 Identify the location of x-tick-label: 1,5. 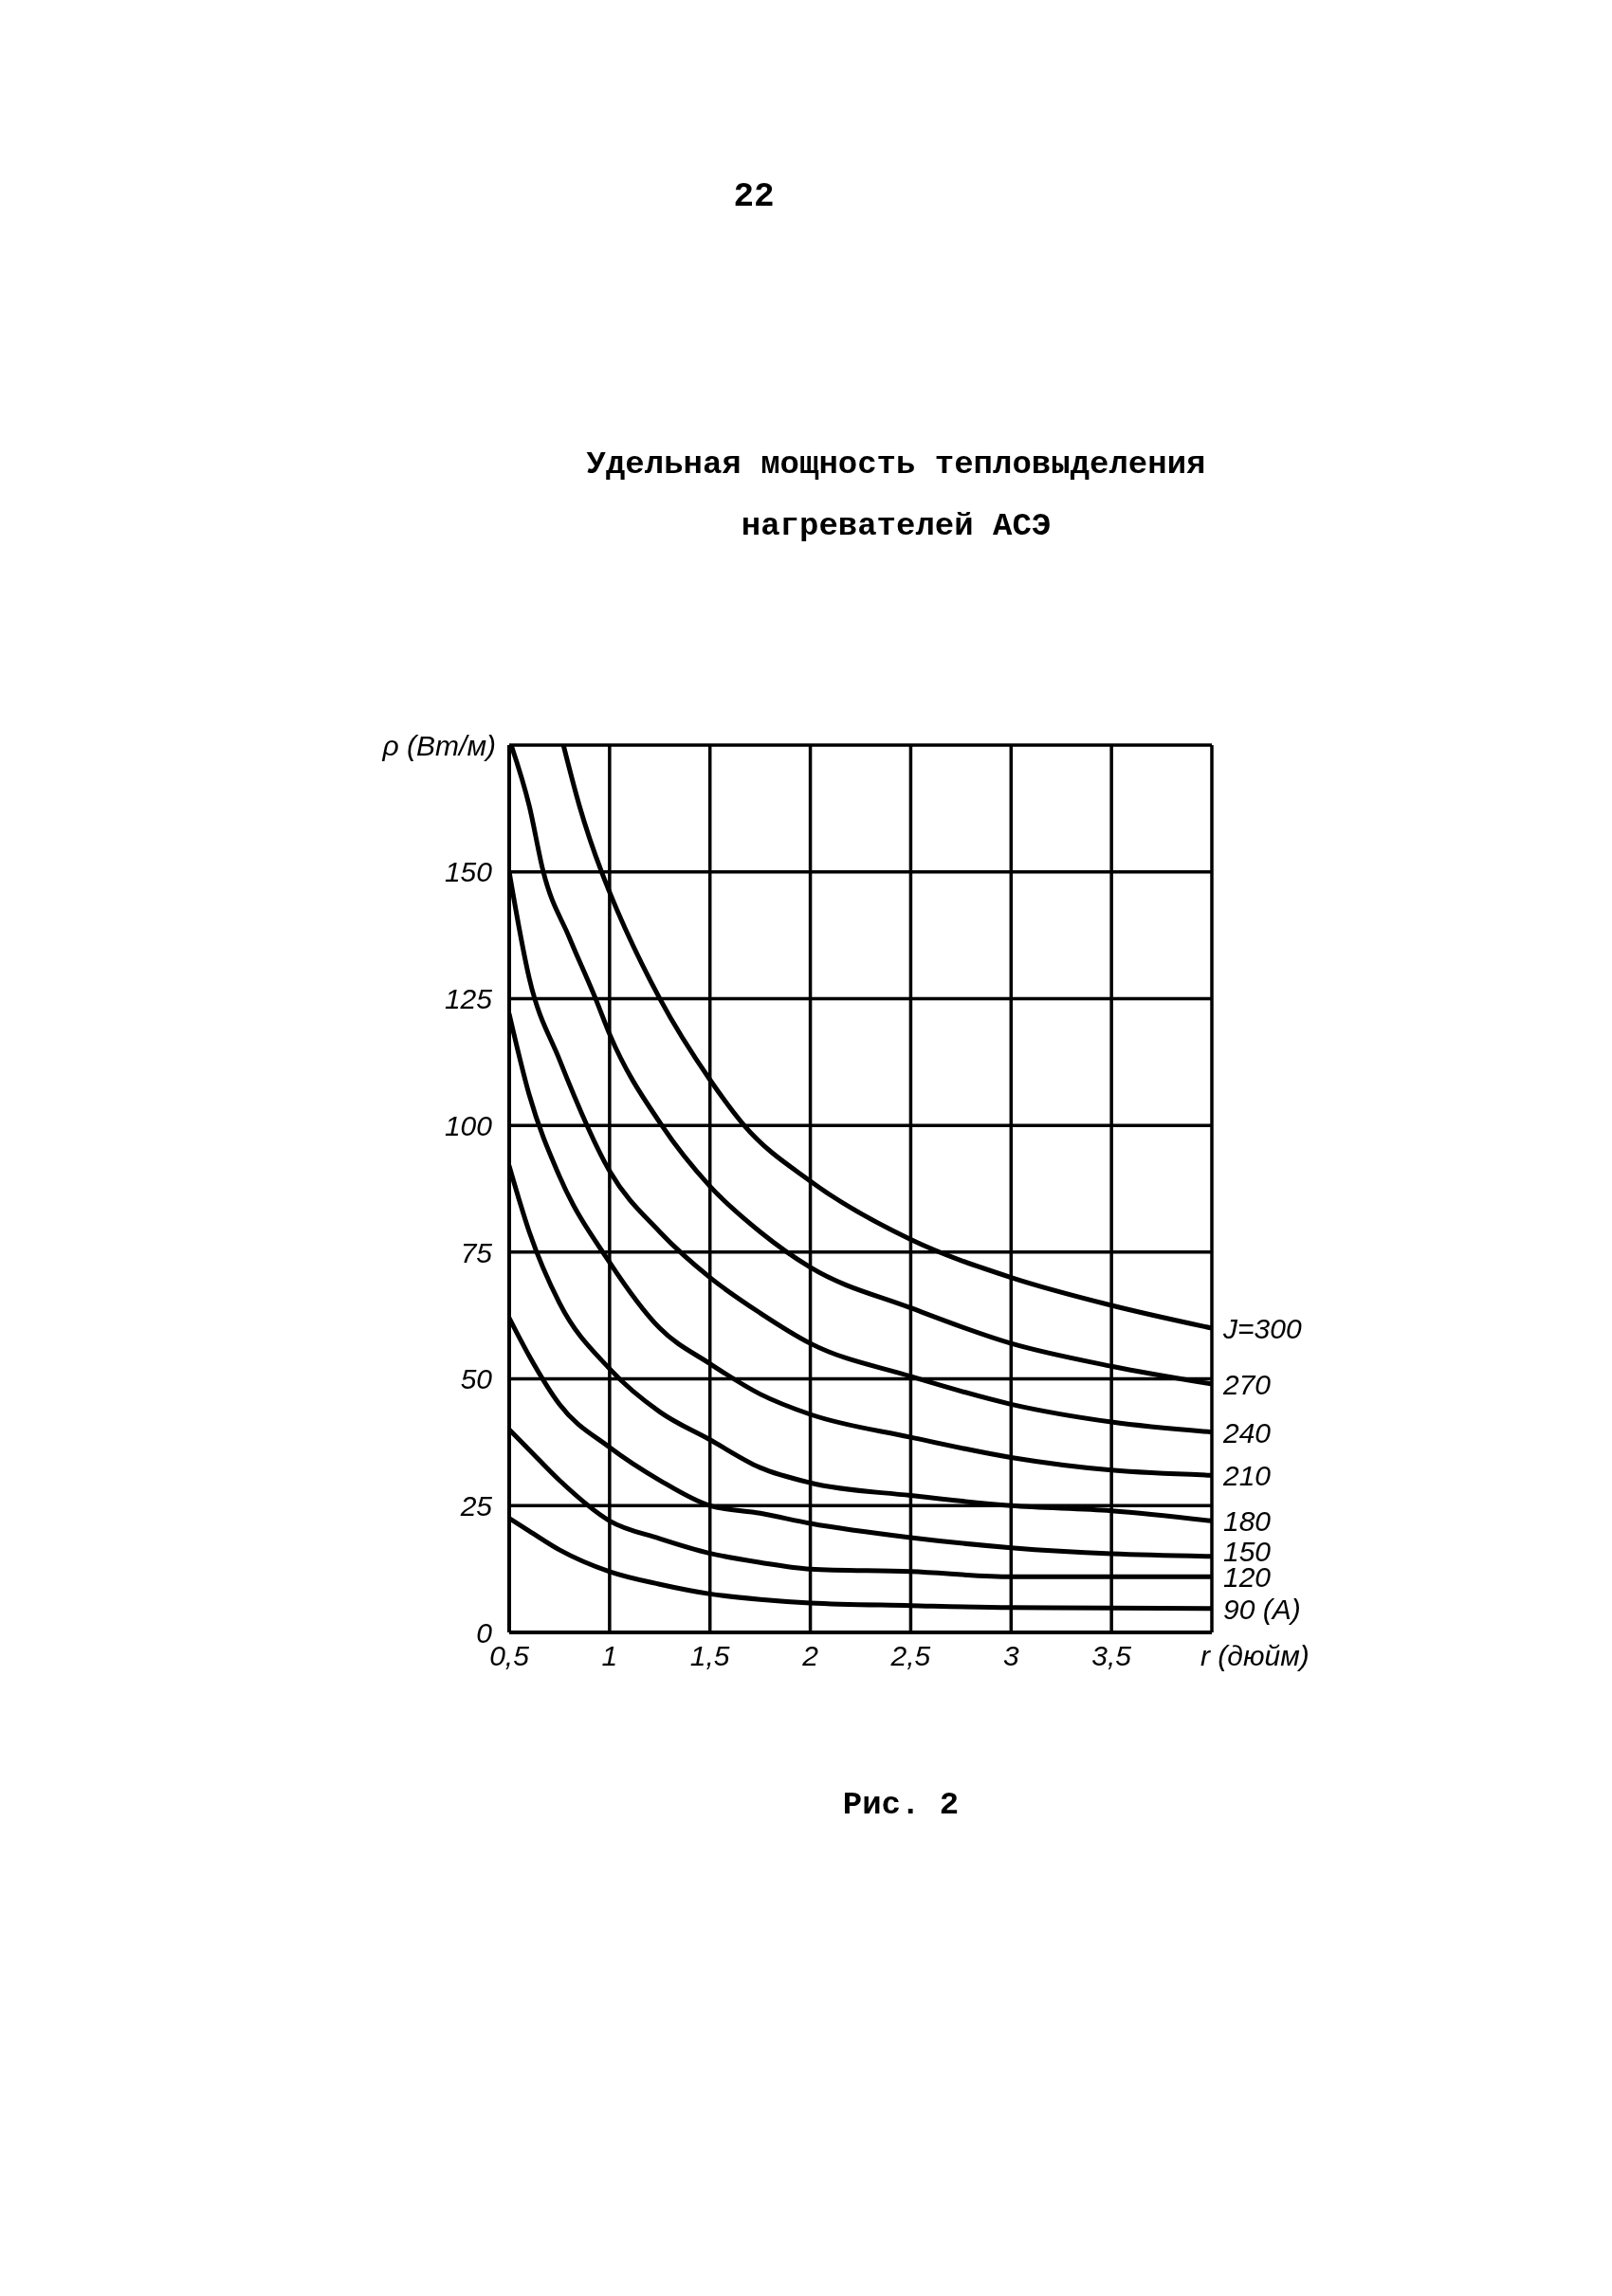
(710, 1656).